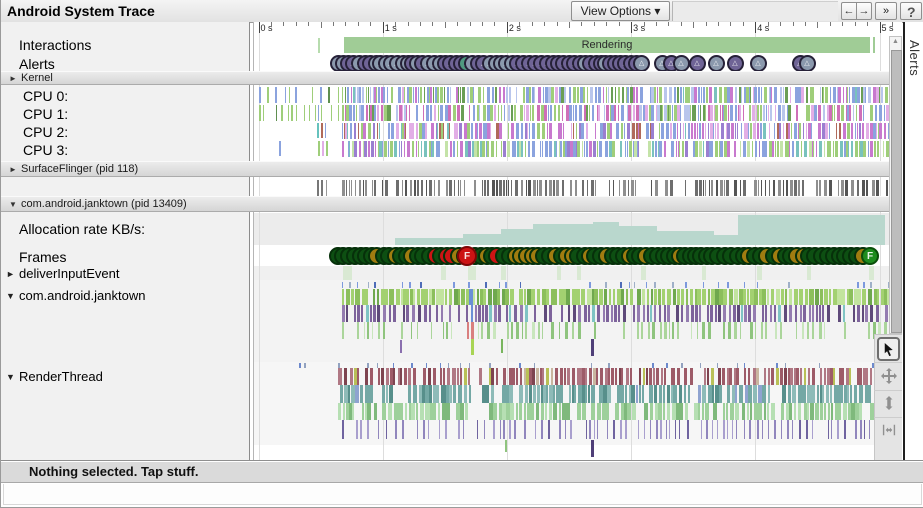 This screenshot has width=923, height=508. What do you see at coordinates (46, 114) in the screenshot?
I see `row-label-cpu1: CPU 1:` at bounding box center [46, 114].